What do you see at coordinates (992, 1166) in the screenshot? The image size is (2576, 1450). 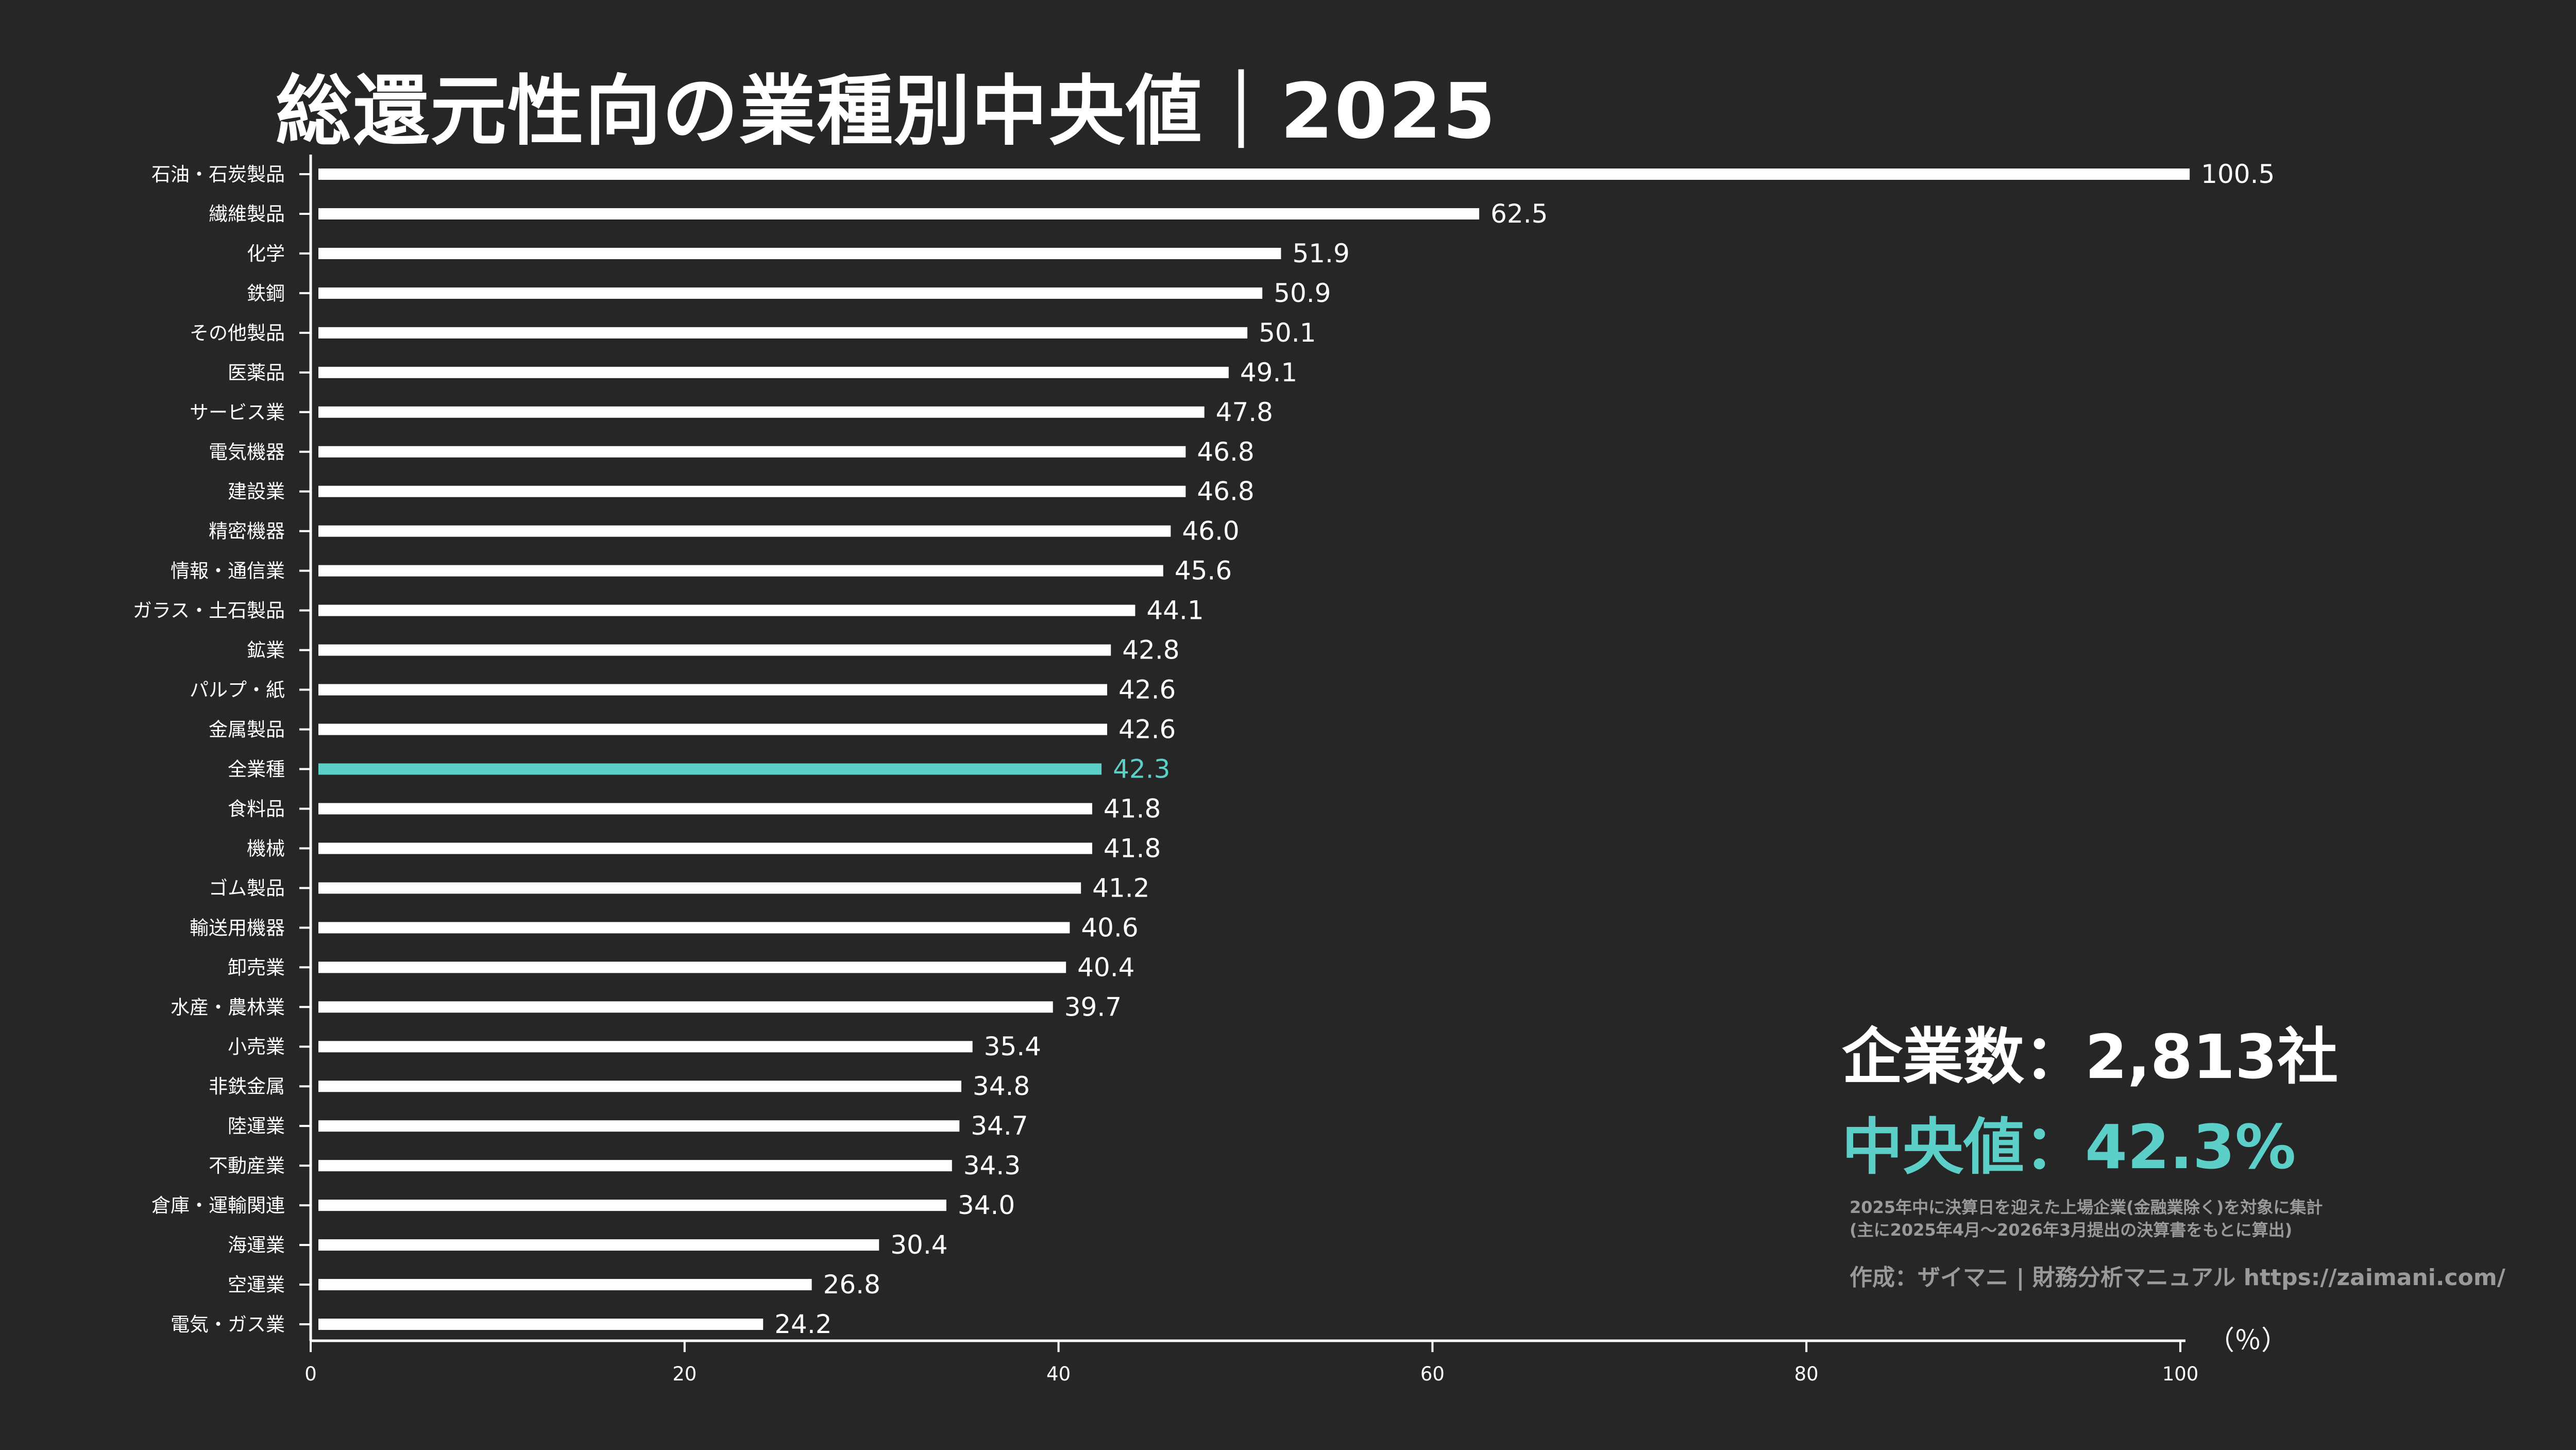 I see `value-label: 34.3` at bounding box center [992, 1166].